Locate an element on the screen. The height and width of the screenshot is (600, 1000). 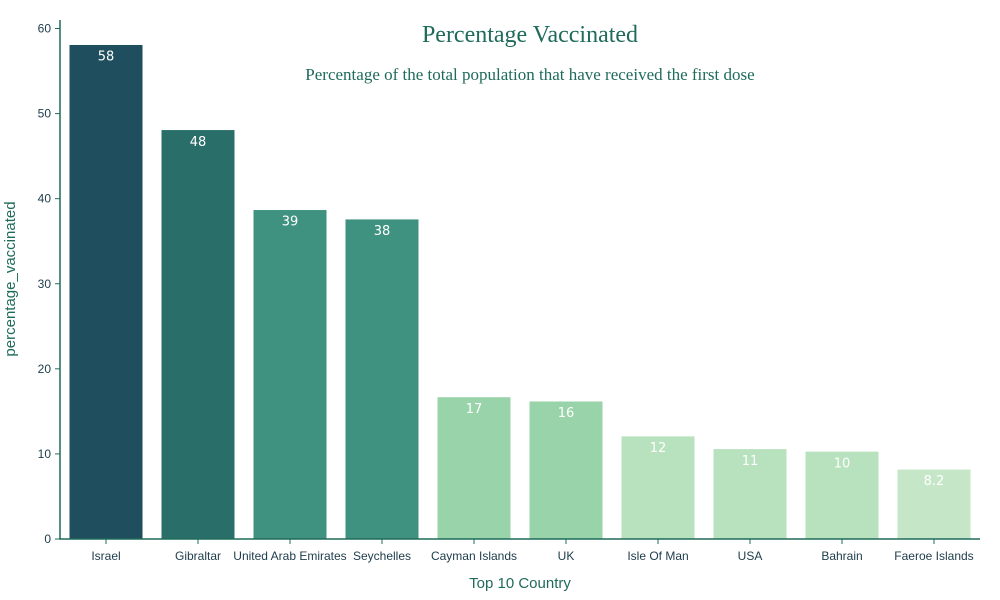
y-axis: 0 10 20 30 40 50 60 is located at coordinates (49, 283).